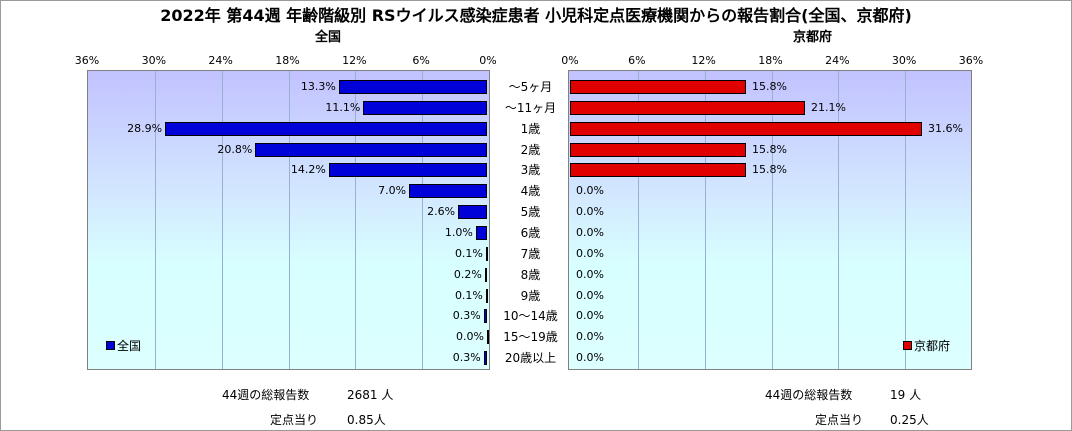 The width and height of the screenshot is (1072, 431). Describe the element at coordinates (637, 60) in the screenshot. I see `kyoto-x-tick-label: 6%` at that location.